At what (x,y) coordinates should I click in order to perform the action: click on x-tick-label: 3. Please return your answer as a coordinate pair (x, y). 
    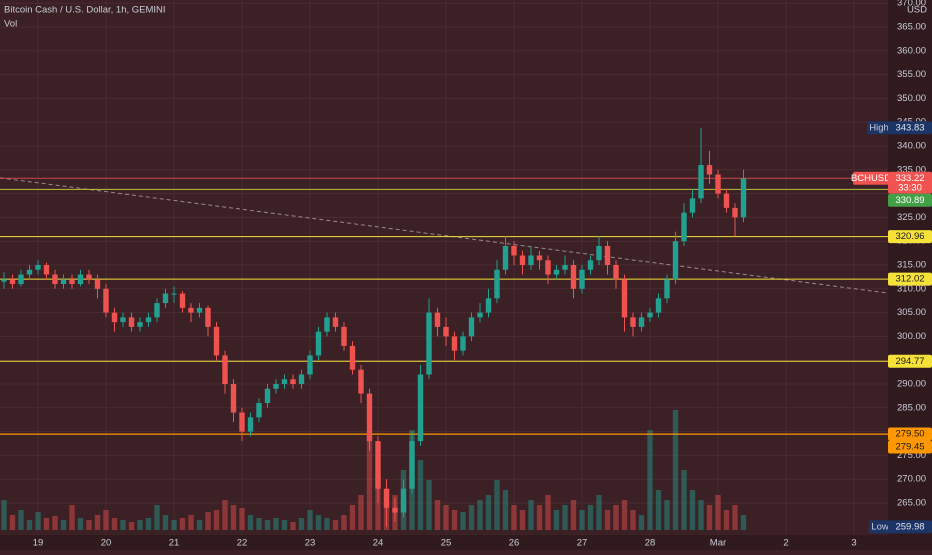
    Looking at the image, I should click on (853, 543).